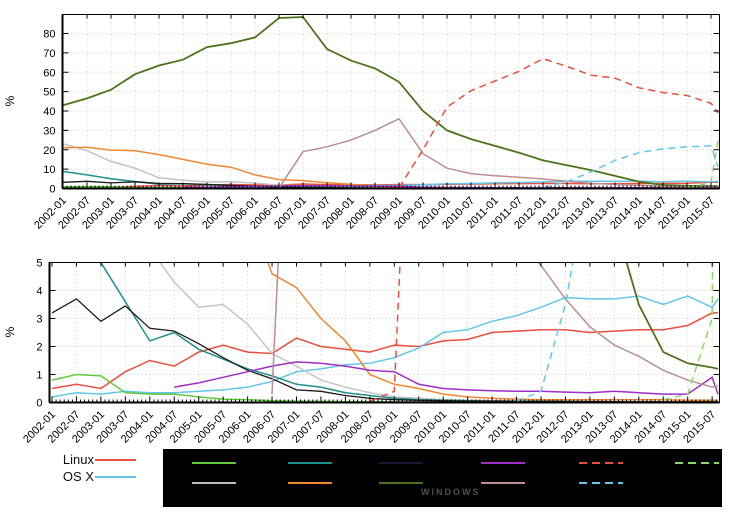  I want to click on legend-item-linux: Linux, so click(93, 460).